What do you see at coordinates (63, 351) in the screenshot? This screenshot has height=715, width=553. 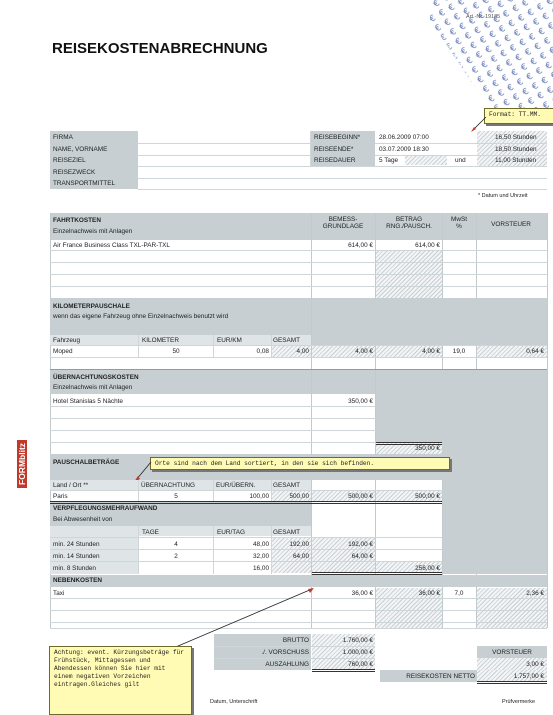 I see `km-fahrzeug: Moped` at bounding box center [63, 351].